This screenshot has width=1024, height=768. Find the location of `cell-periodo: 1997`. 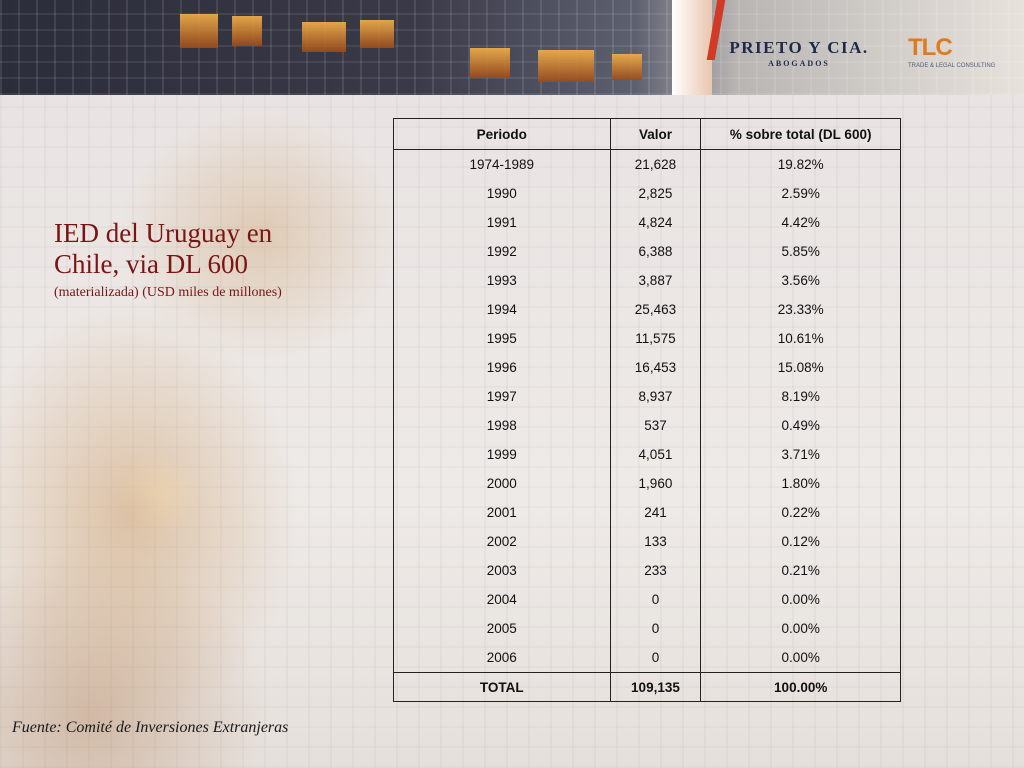

cell-periodo: 1997 is located at coordinates (502, 396).